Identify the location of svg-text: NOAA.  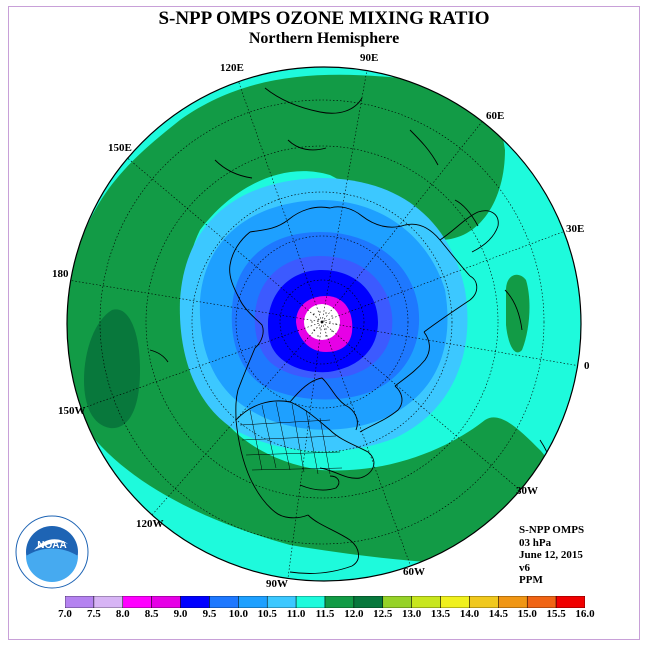
(51, 545).